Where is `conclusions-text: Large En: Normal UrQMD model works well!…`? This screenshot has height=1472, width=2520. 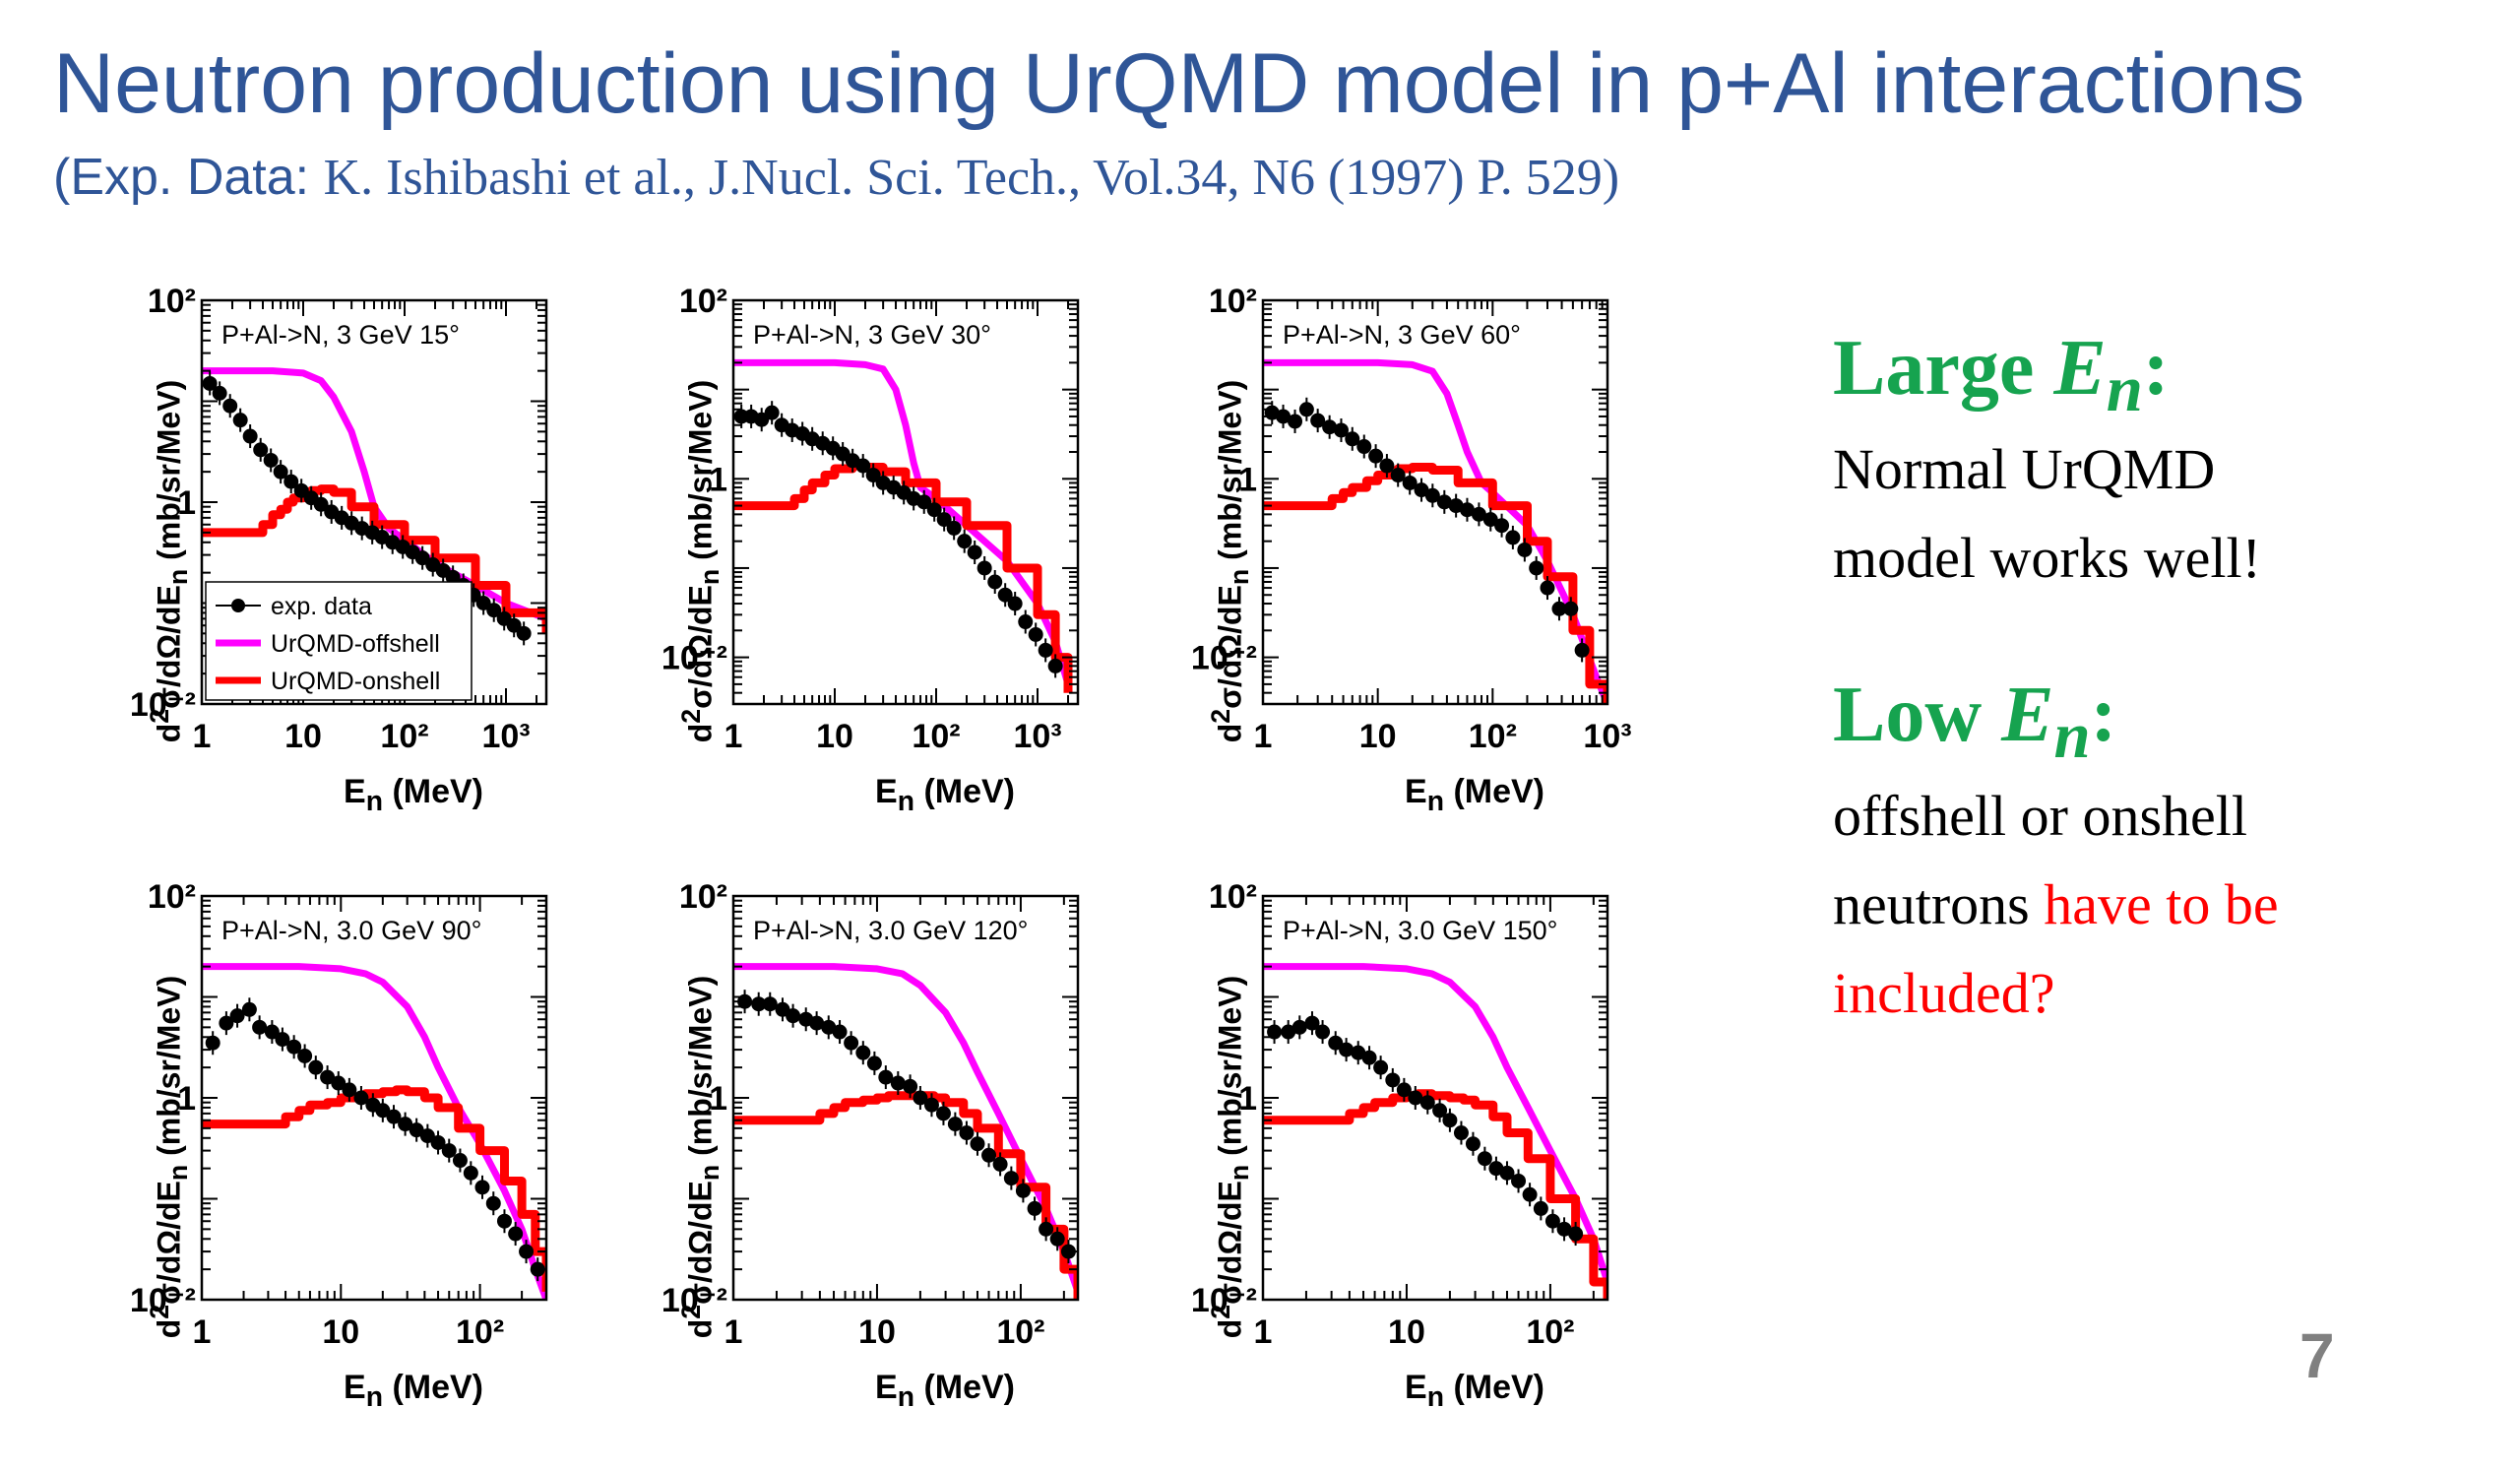
conclusions-text: Large En: Normal UrQMD model works well!… is located at coordinates (2167, 681).